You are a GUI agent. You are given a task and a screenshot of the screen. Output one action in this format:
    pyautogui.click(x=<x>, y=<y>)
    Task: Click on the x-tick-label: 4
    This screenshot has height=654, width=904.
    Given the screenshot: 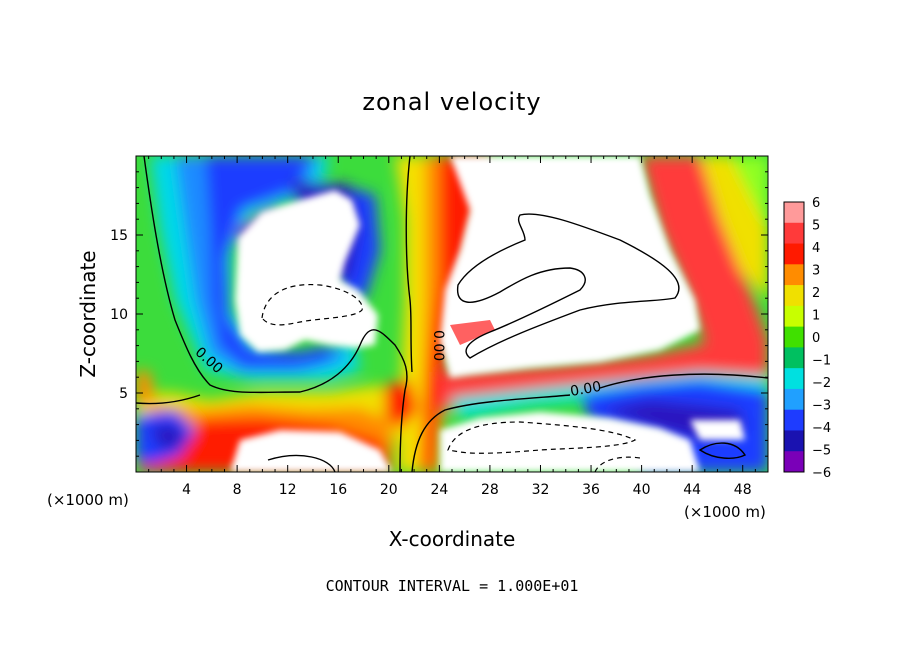 What is the action you would take?
    pyautogui.click(x=186, y=490)
    